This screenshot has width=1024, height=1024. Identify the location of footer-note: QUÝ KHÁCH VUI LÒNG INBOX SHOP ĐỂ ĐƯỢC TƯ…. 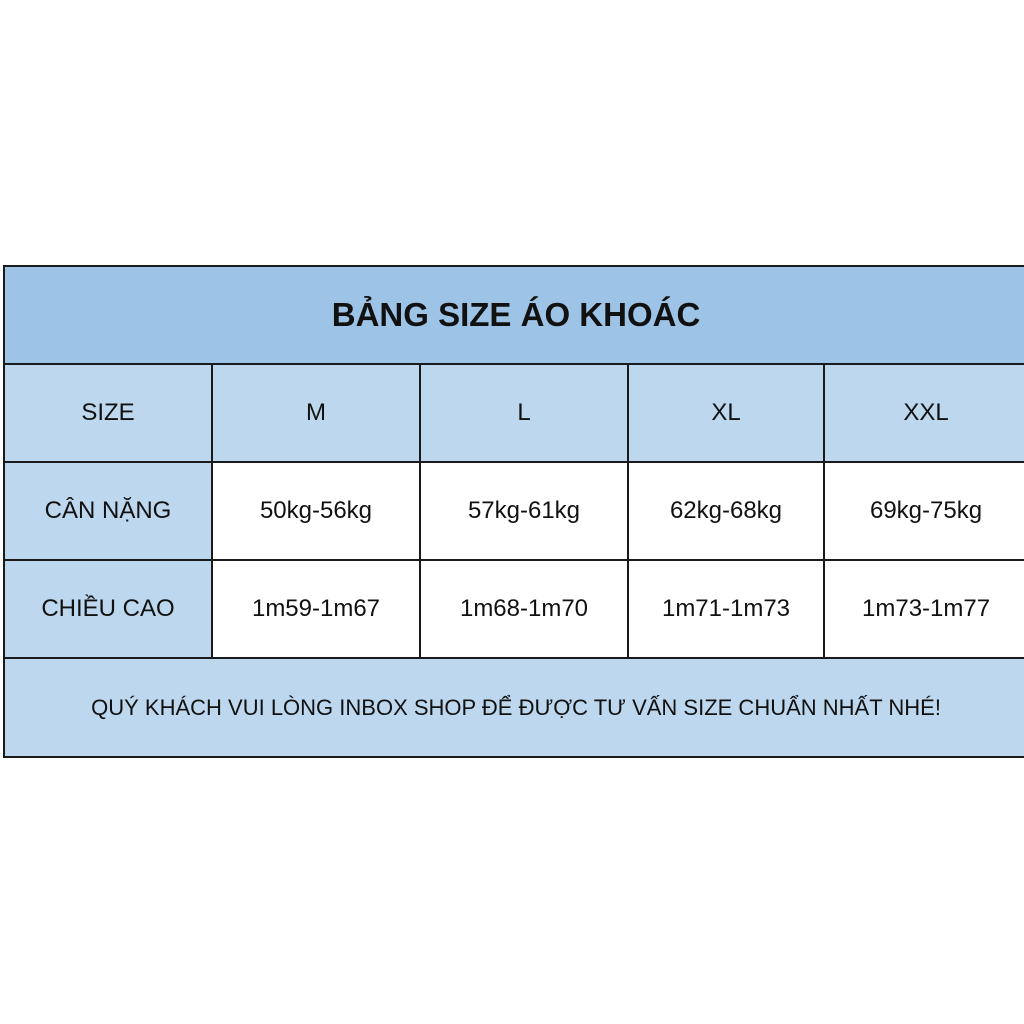
(513, 707).